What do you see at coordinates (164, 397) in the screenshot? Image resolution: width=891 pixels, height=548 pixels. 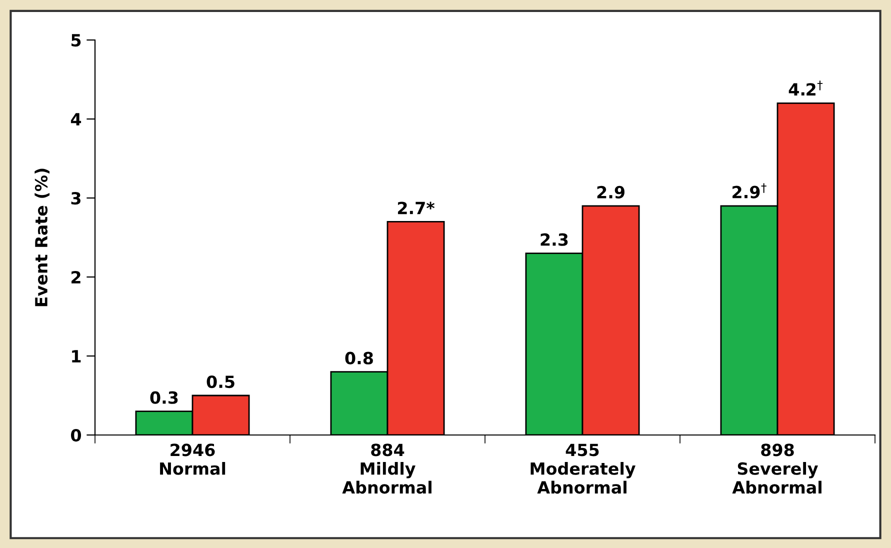 I see `data-label: 0.3` at bounding box center [164, 397].